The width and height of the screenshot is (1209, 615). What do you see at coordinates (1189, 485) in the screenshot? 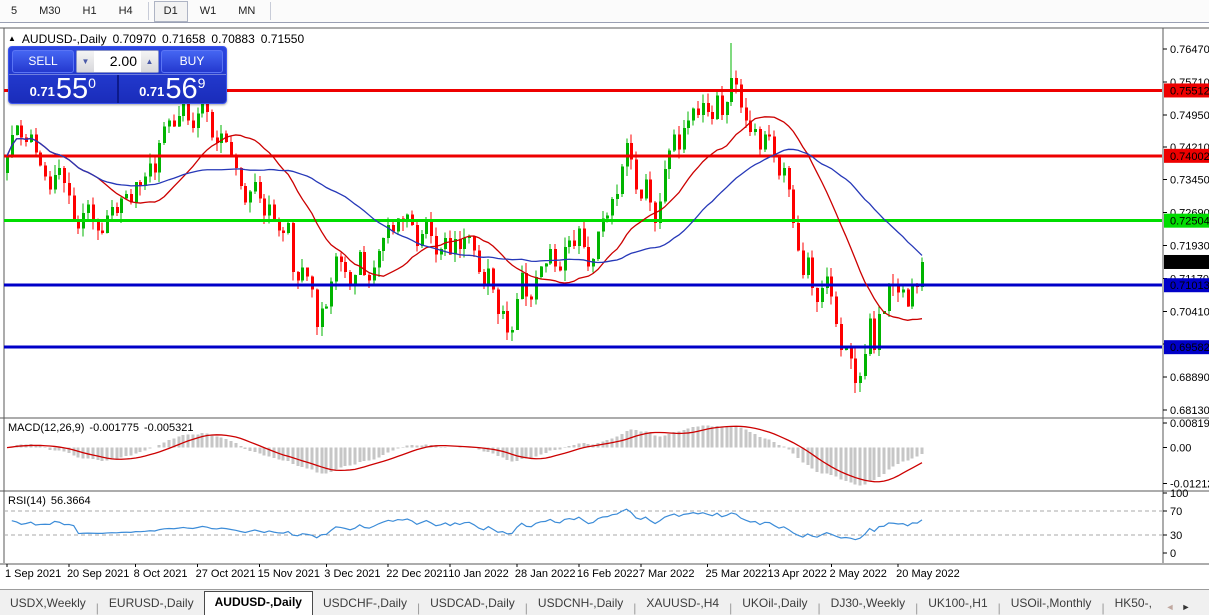
I see `svg-text: -0.012121` at bounding box center [1189, 485].